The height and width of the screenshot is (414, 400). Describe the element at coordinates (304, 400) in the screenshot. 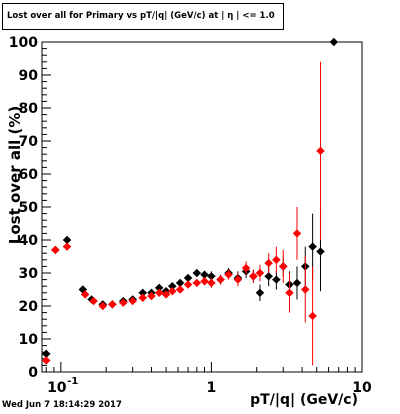

I see `x-axis-label: pT/|q| (GeV/c)` at that location.